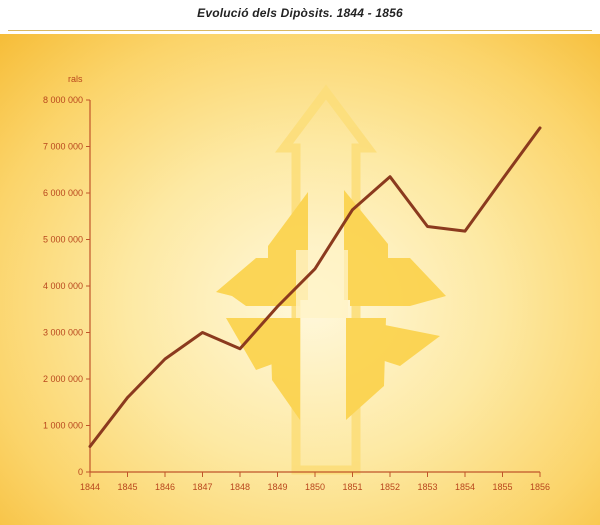 This screenshot has width=600, height=525. I want to click on y-axis-label: rals, so click(75, 79).